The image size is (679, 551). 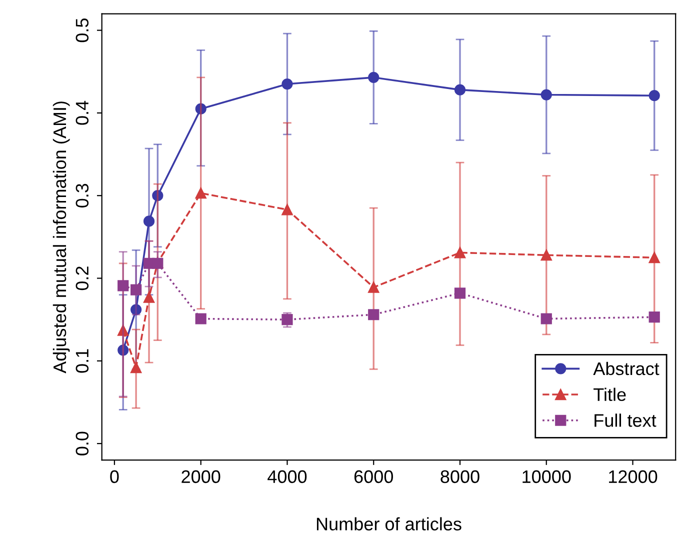 I want to click on y-tick-label: 0.0, so click(x=82, y=444).